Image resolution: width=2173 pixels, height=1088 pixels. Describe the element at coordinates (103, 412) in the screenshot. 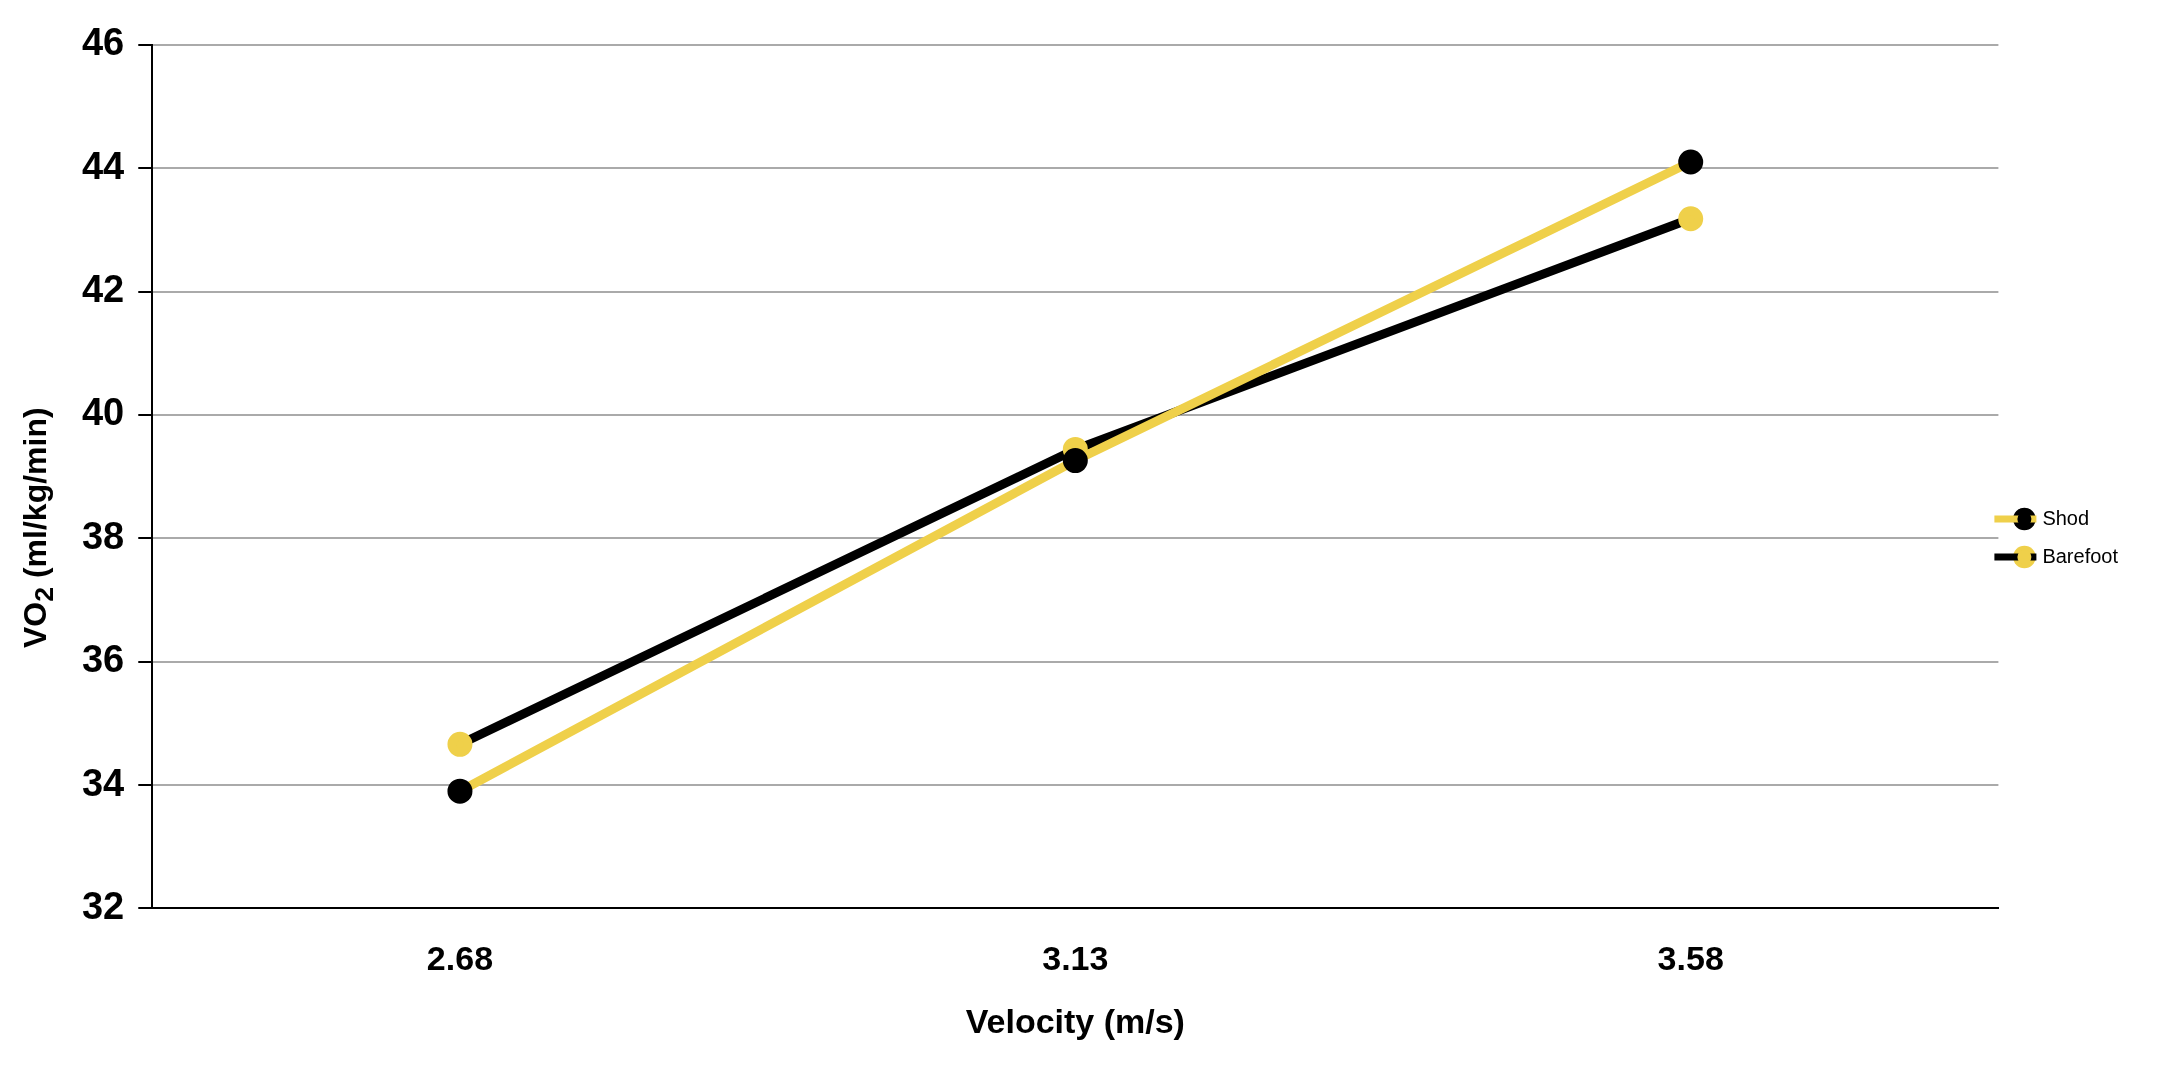

I see `y-tick-label: 40` at that location.